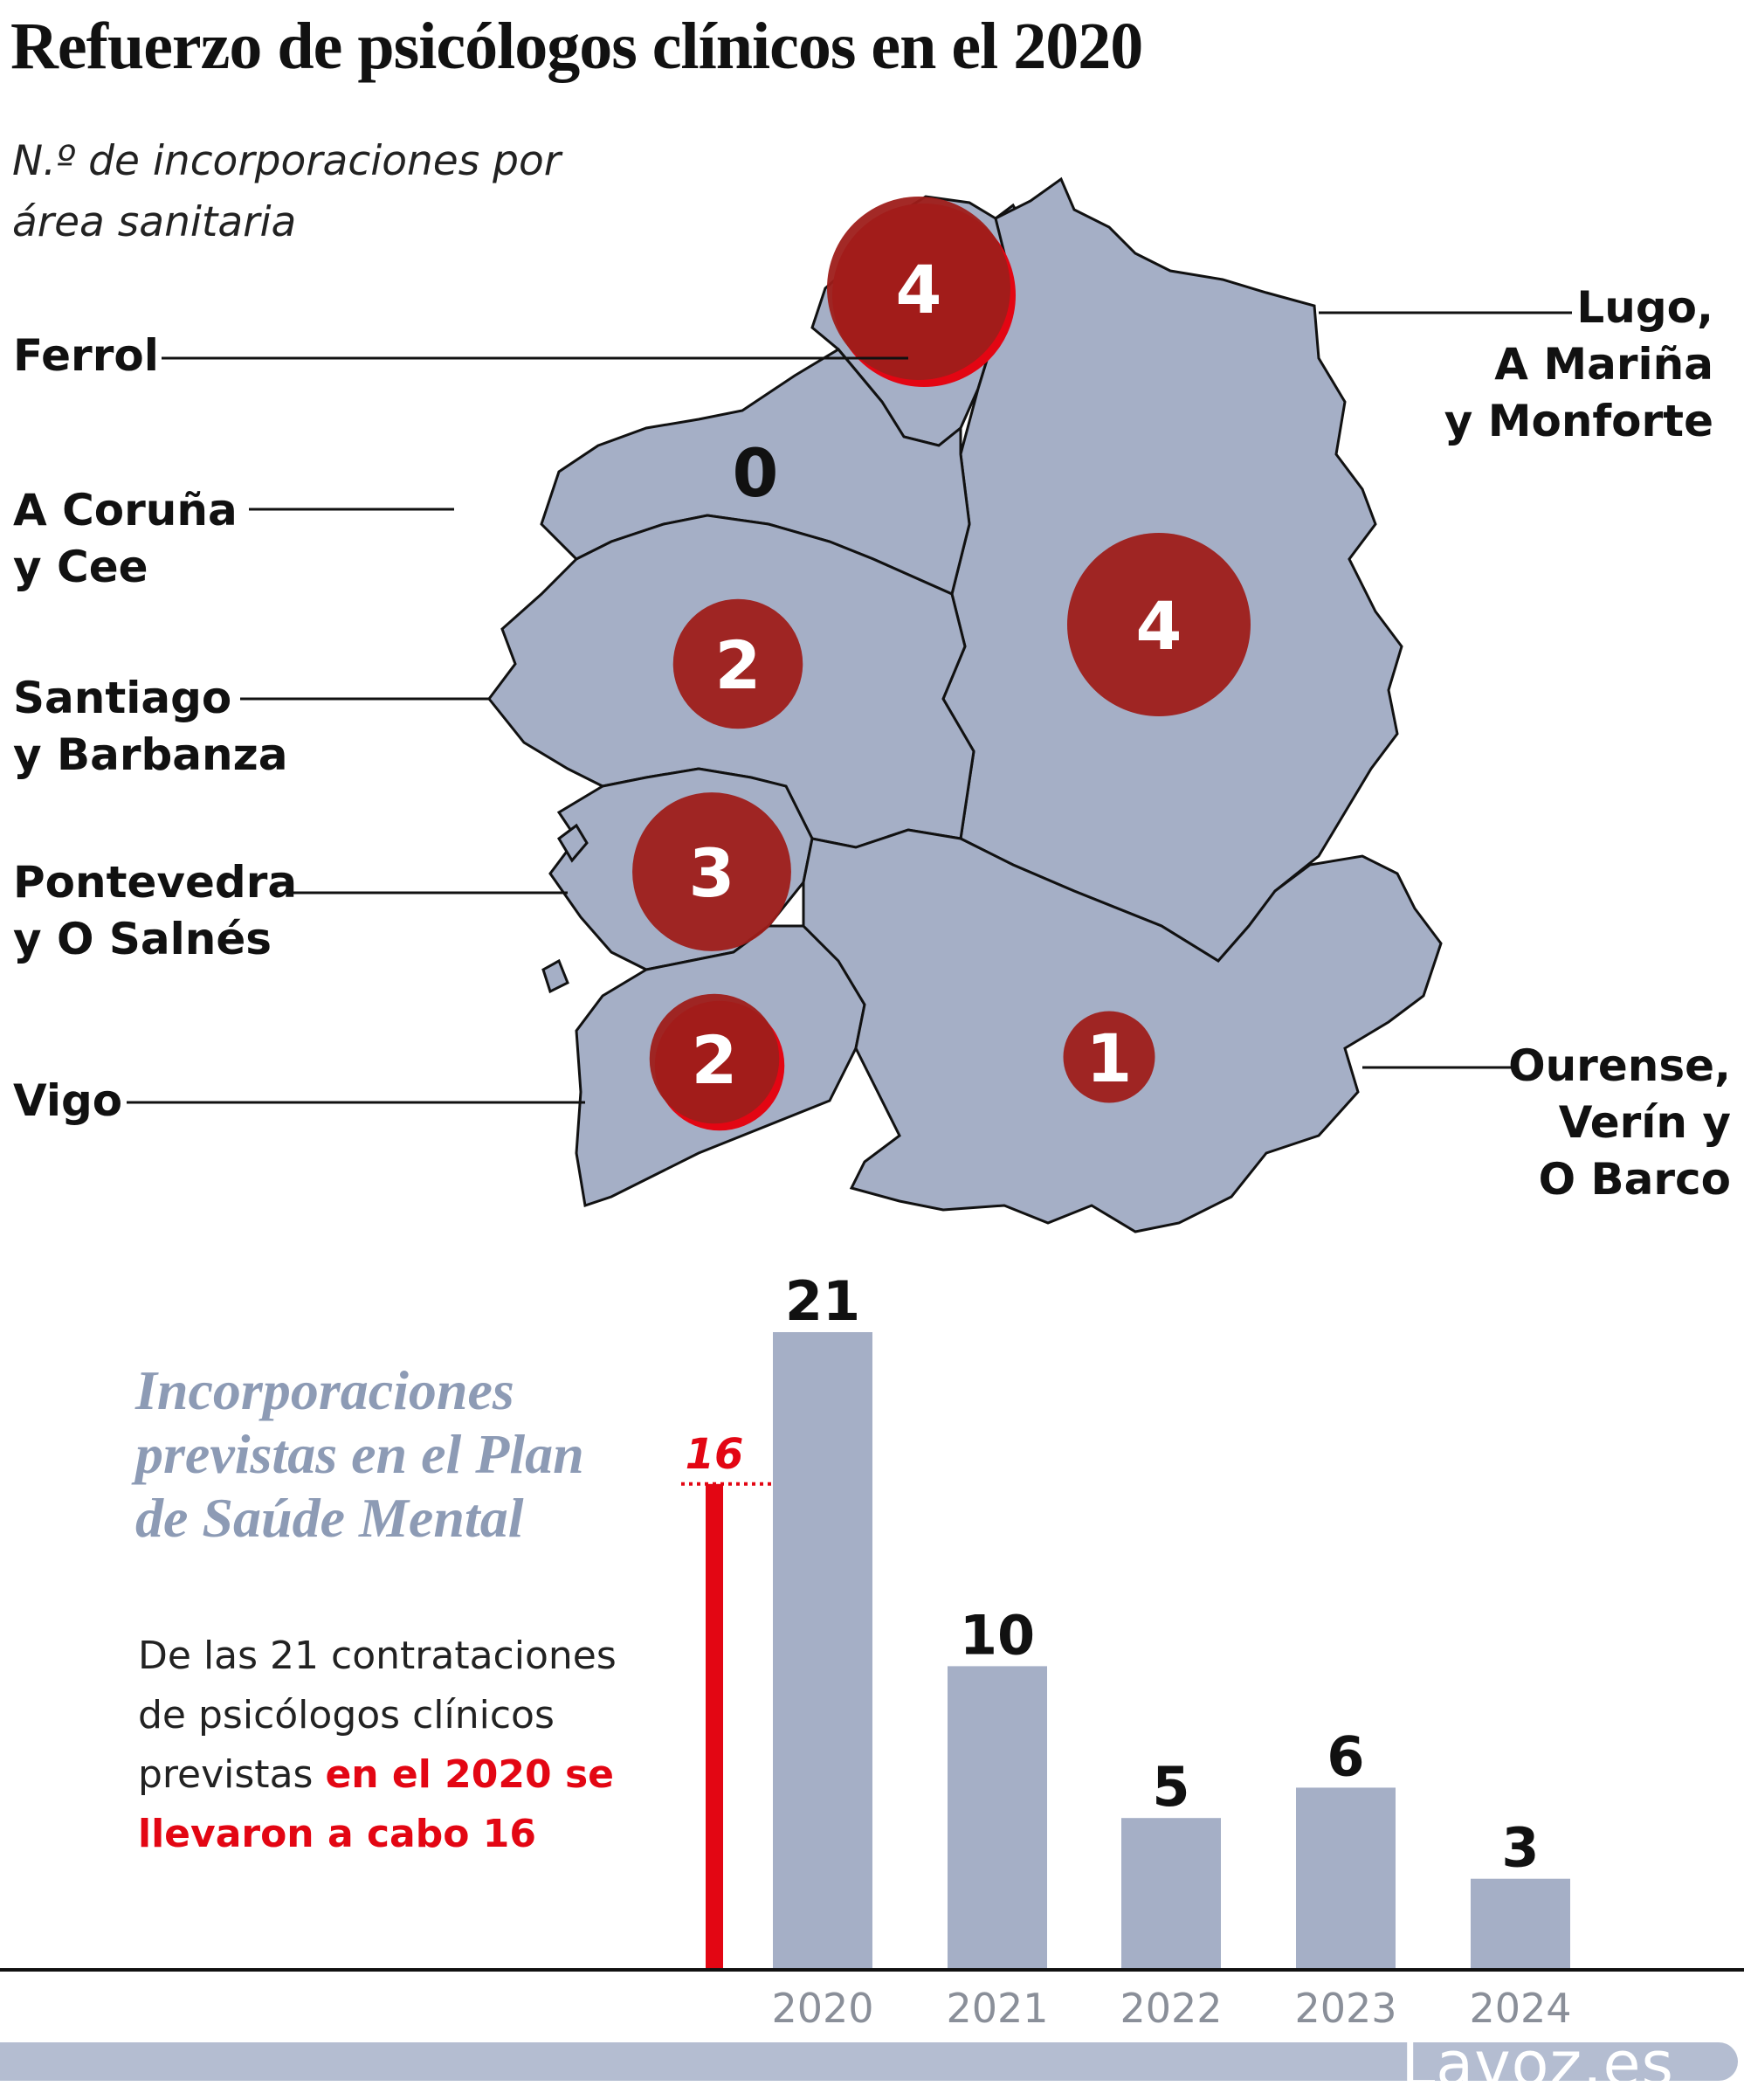  Describe the element at coordinates (1619, 1122) in the screenshot. I see `area-label-ourense: Ourense, Verín y O Barco` at that location.